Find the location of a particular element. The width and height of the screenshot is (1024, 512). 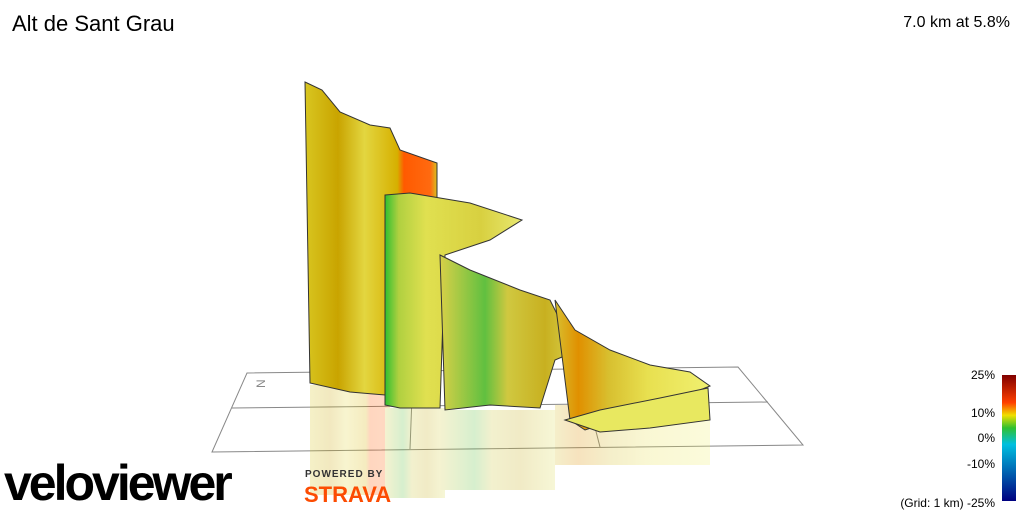

legend-label: -10% is located at coordinates (981, 464).